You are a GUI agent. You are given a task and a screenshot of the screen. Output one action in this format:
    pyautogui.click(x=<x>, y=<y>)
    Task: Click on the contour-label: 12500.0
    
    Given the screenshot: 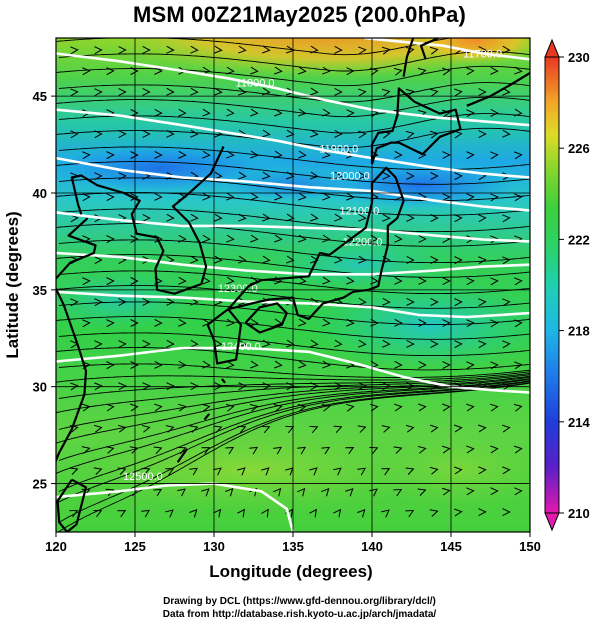 What is the action you would take?
    pyautogui.click(x=143, y=477)
    